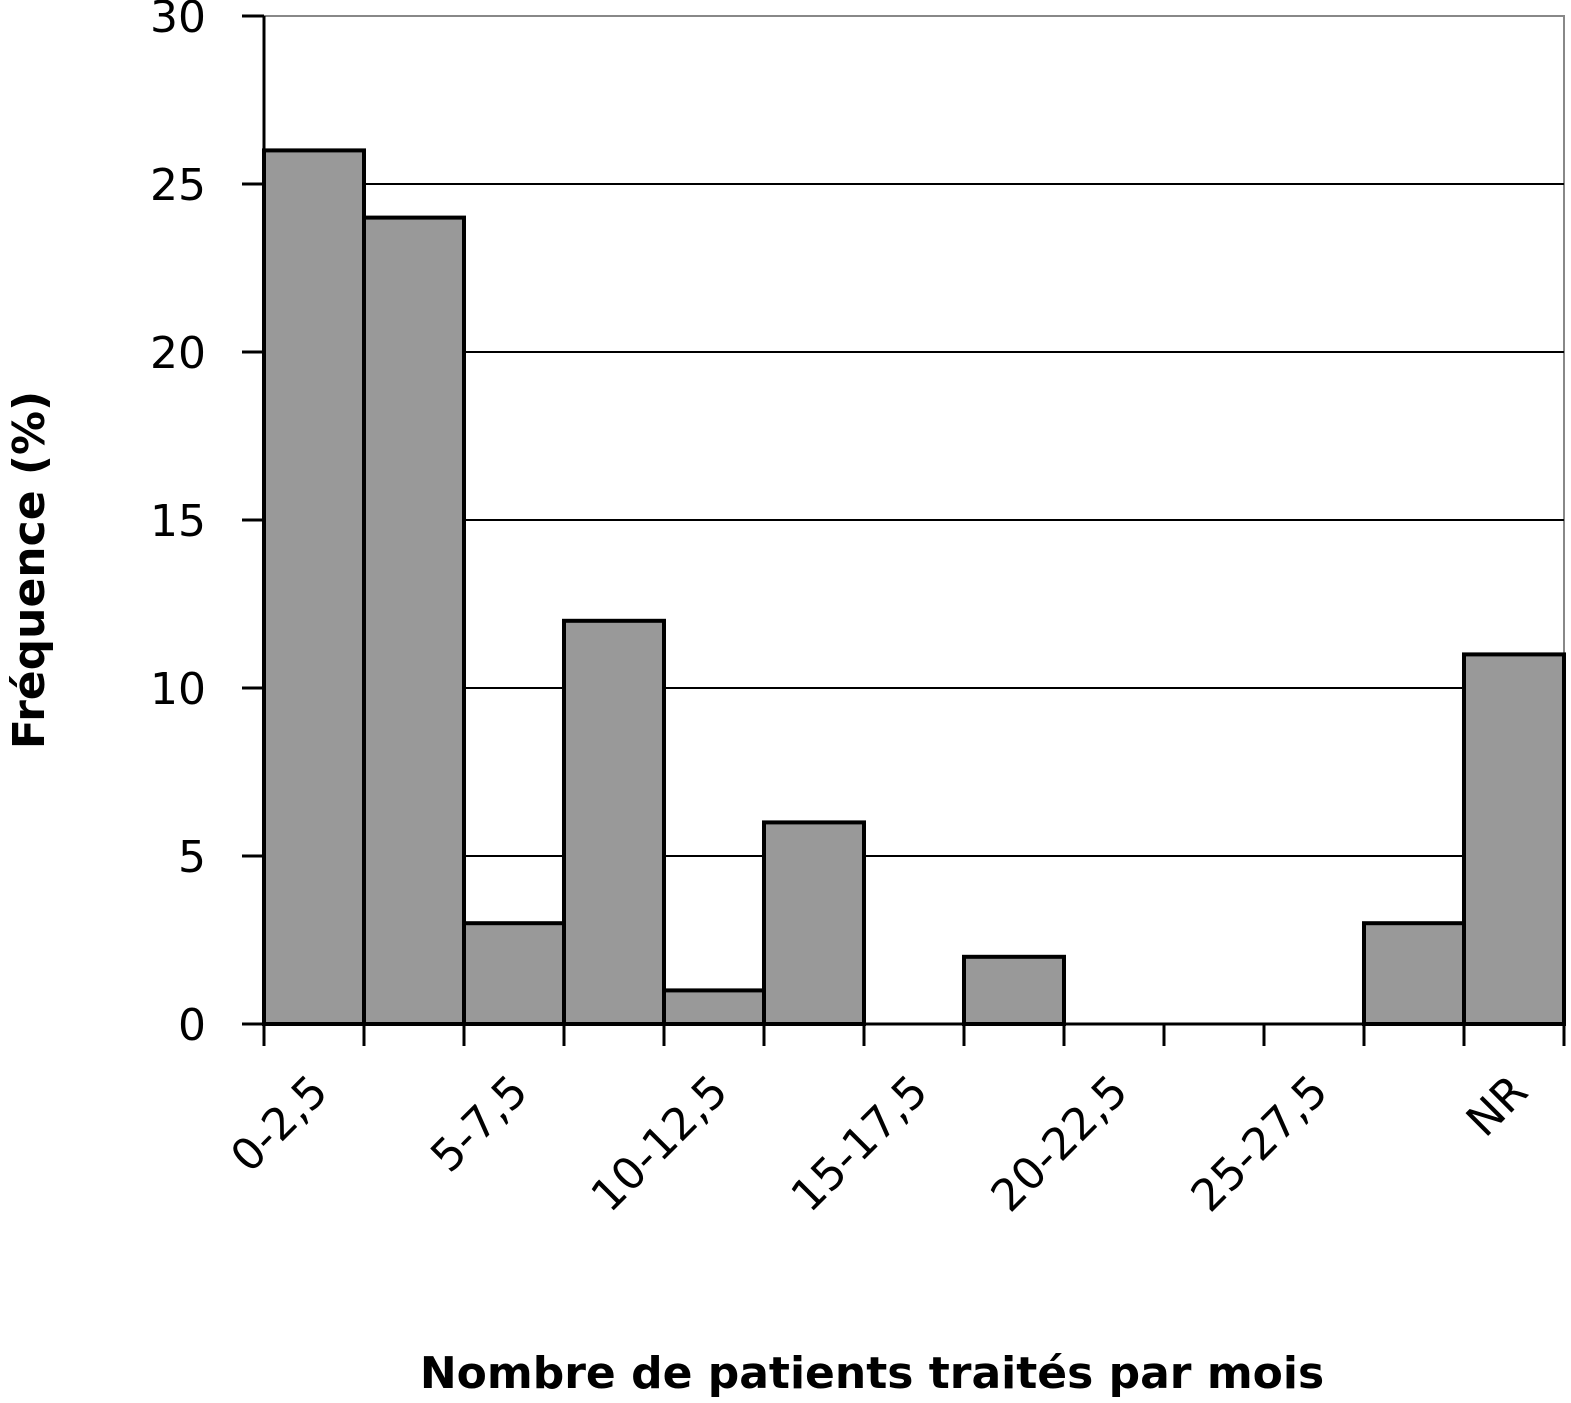 This screenshot has height=1403, width=1571. I want to click on x-tick-label-0-2,5: 0-2,5, so click(279, 1124).